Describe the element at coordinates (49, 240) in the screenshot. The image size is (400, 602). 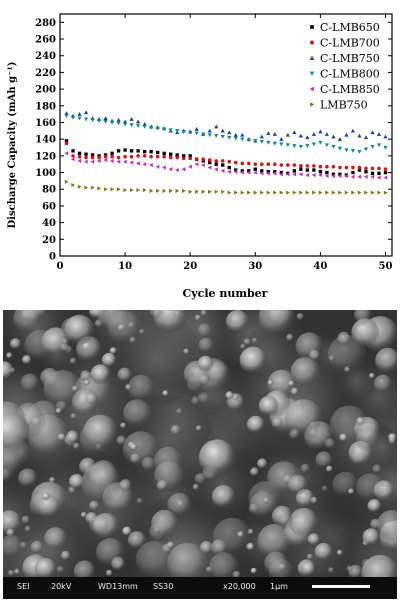
I see `y-tick-label: 20` at that location.